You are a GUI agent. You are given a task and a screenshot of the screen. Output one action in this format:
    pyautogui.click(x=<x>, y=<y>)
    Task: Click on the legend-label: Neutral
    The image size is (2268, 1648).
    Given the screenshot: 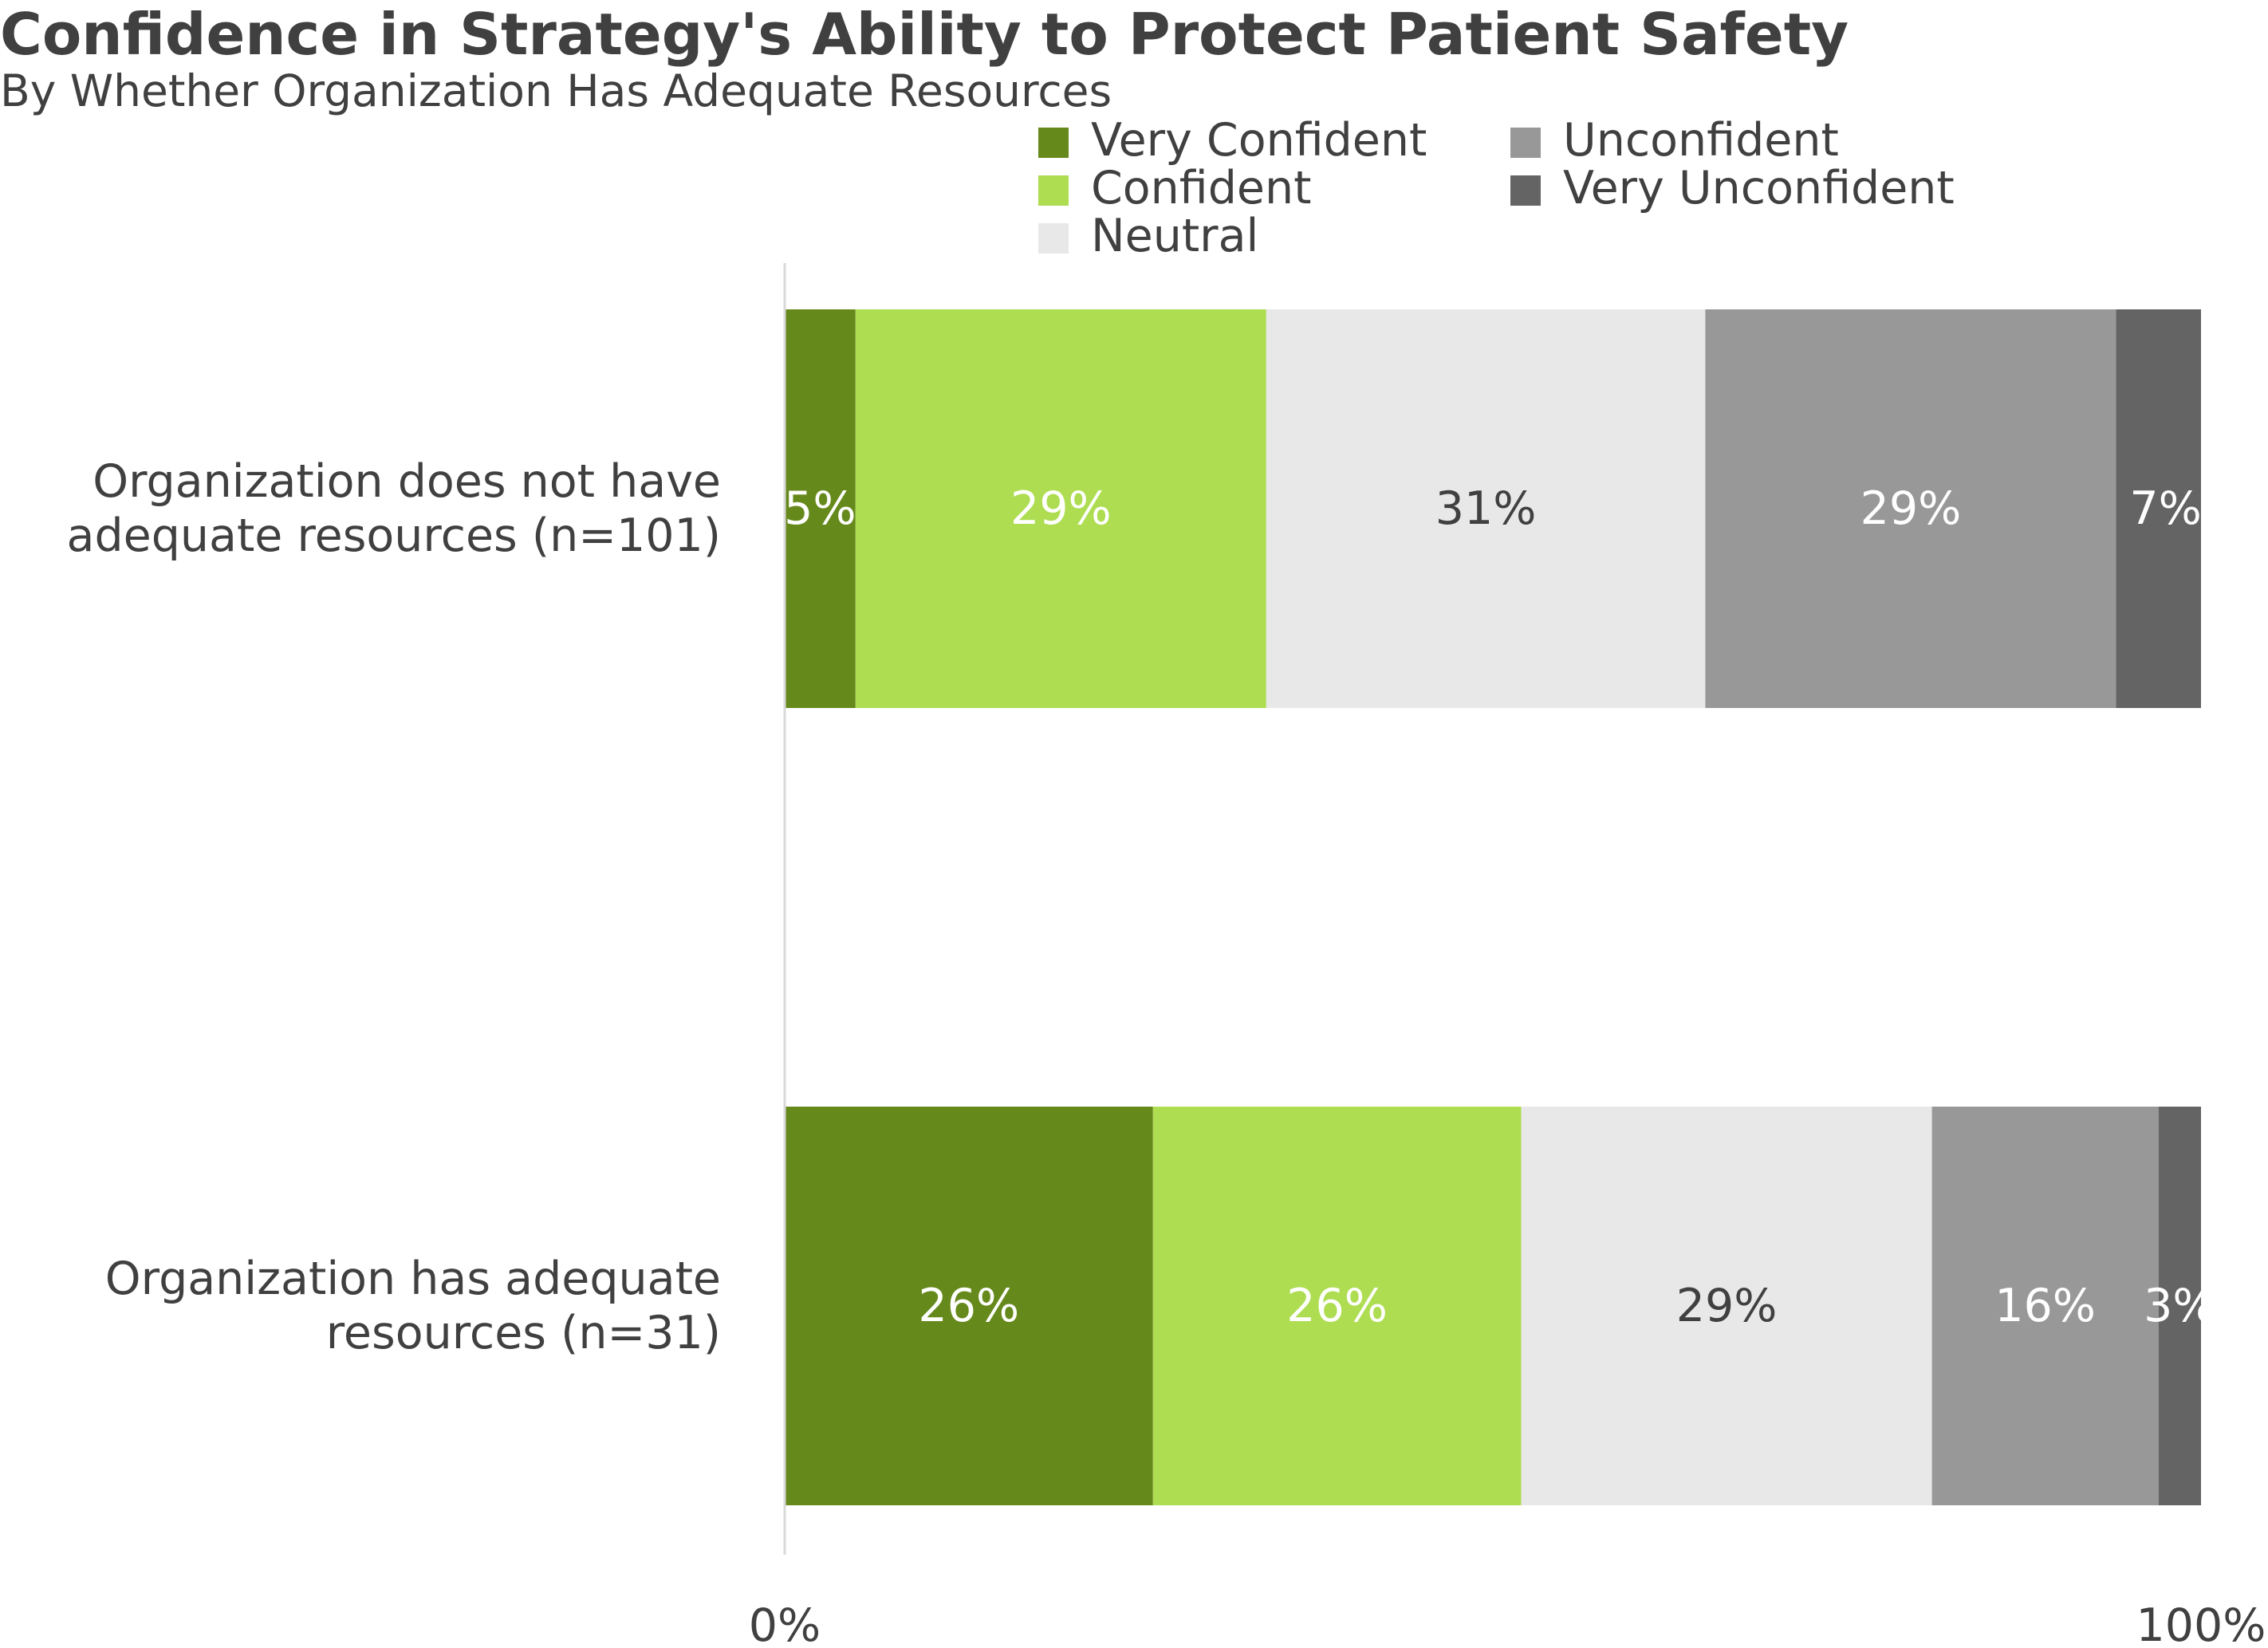 What is the action you would take?
    pyautogui.click(x=1175, y=236)
    